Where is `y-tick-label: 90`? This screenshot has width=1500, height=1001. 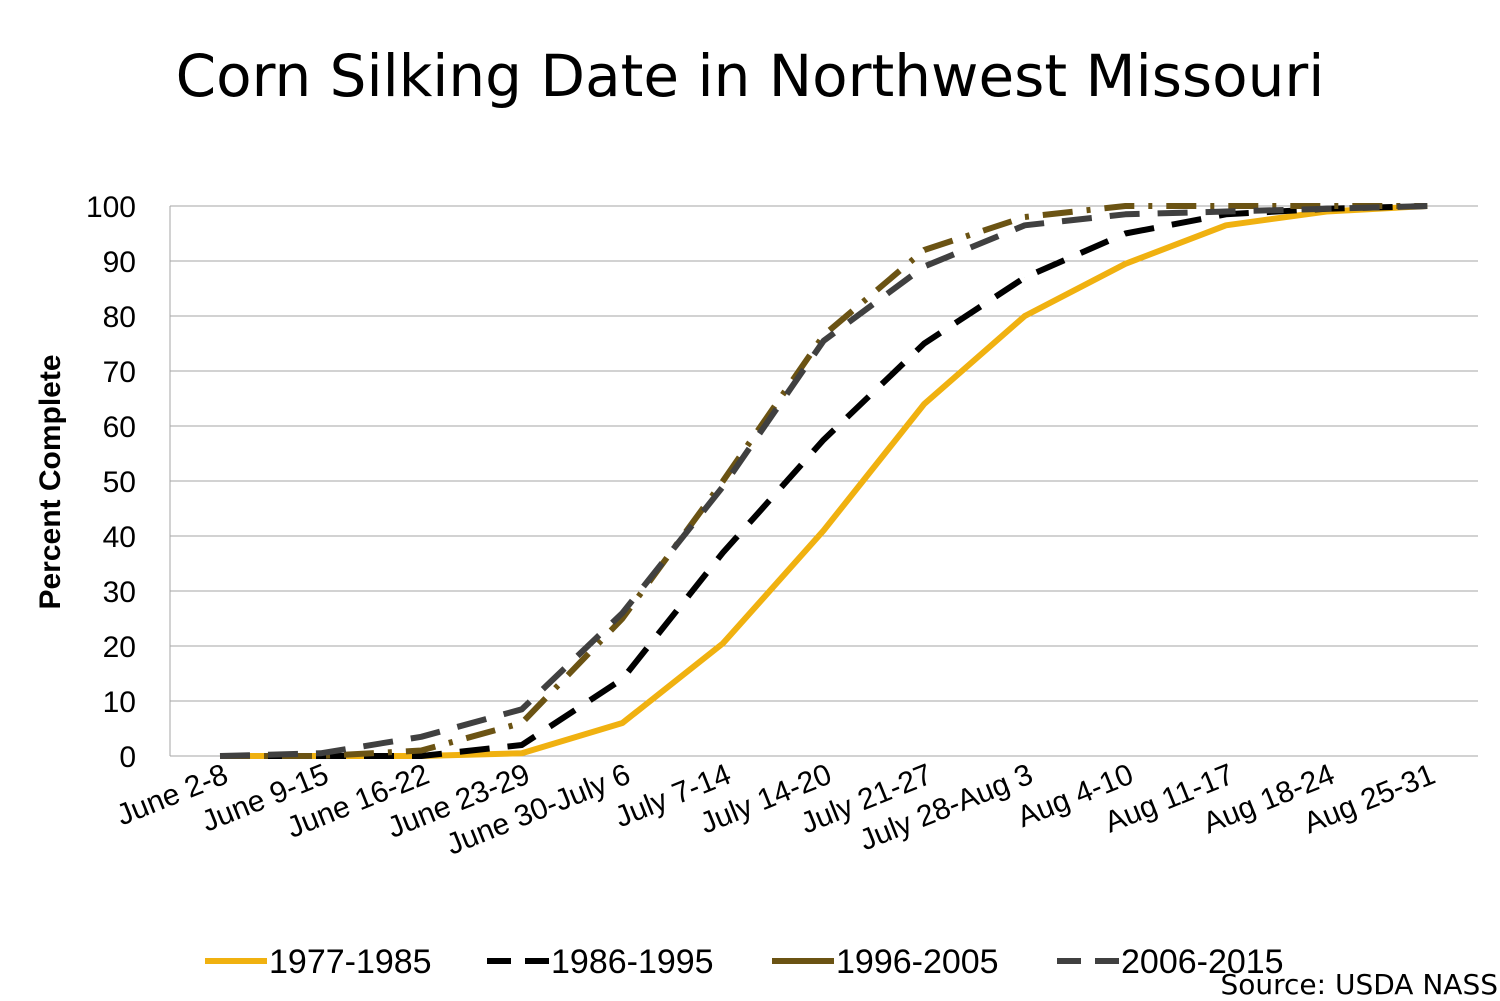
y-tick-label: 90 is located at coordinates (119, 262).